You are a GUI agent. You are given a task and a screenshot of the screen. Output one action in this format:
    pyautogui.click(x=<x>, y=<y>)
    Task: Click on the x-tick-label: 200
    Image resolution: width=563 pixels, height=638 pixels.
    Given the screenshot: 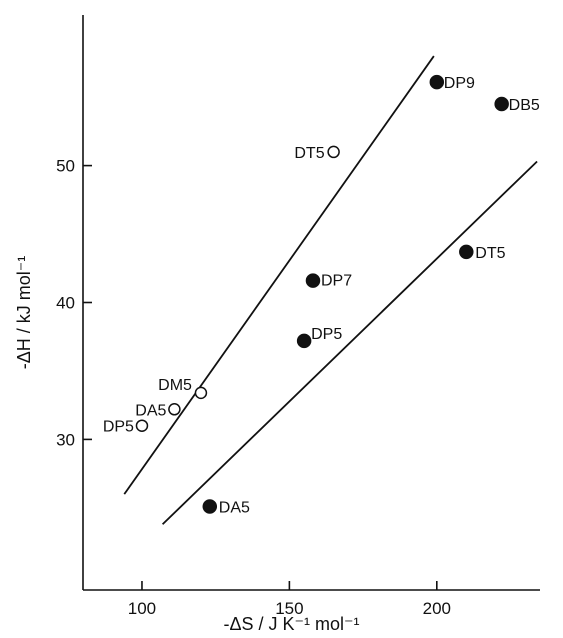 What is the action you would take?
    pyautogui.click(x=437, y=608)
    